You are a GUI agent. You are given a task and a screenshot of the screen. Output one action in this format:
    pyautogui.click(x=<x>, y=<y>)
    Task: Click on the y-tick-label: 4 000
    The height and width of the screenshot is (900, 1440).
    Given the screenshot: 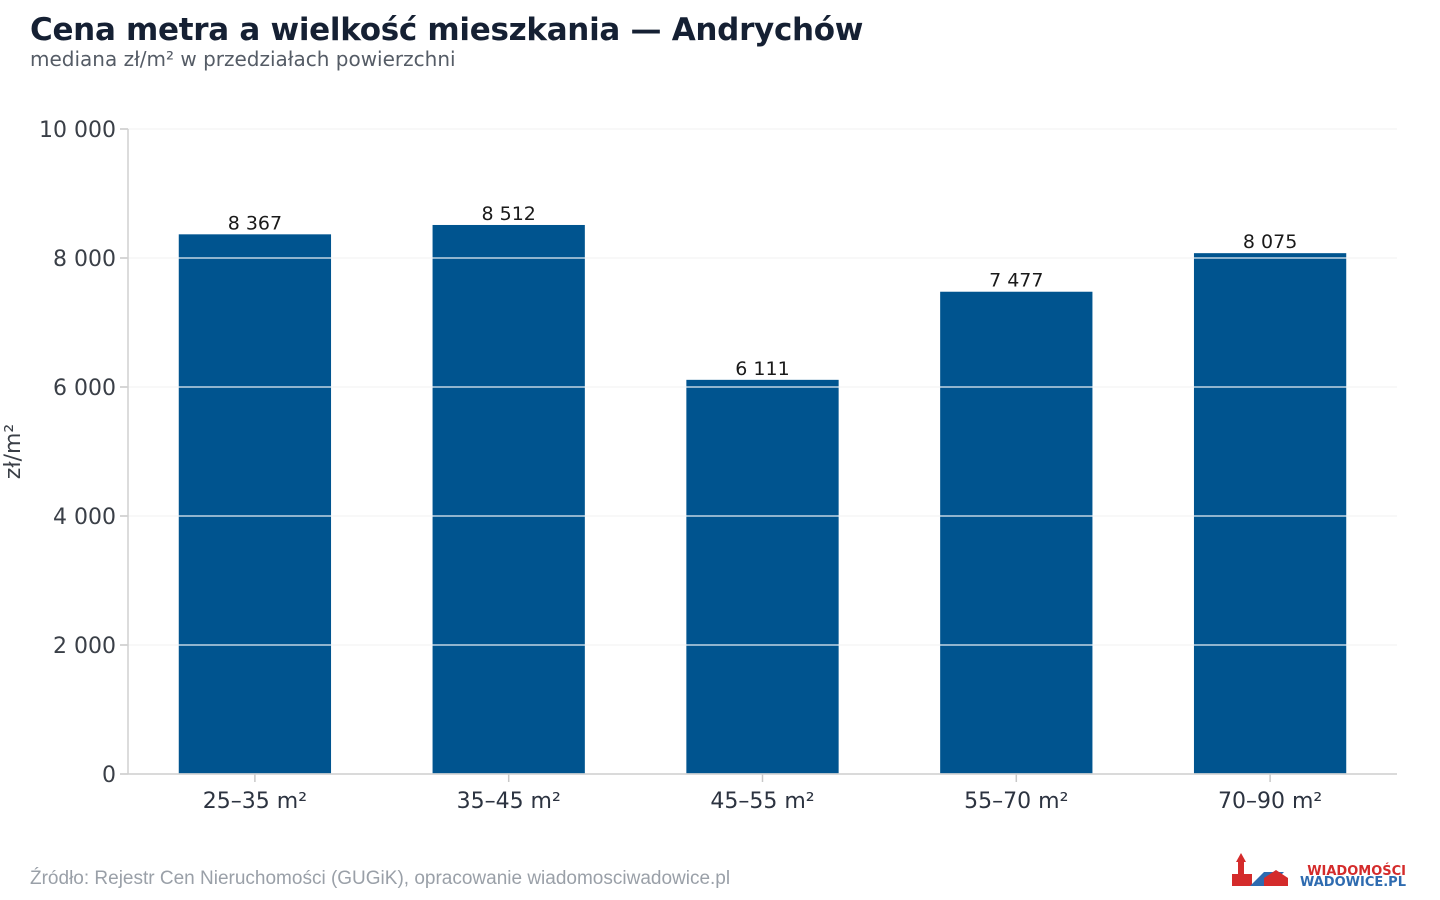 What is the action you would take?
    pyautogui.click(x=84, y=517)
    